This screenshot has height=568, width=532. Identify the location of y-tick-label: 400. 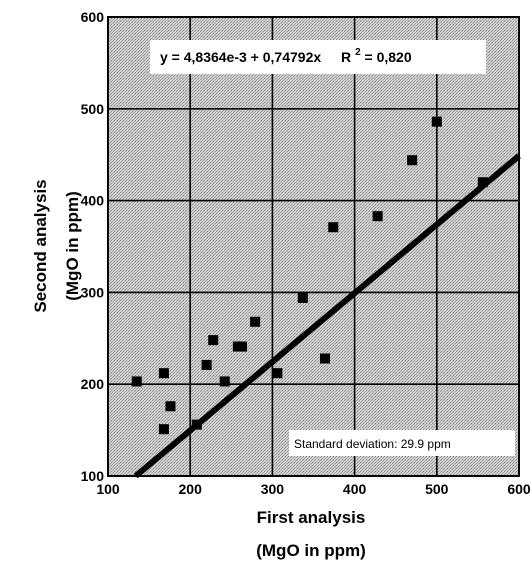
(93, 201).